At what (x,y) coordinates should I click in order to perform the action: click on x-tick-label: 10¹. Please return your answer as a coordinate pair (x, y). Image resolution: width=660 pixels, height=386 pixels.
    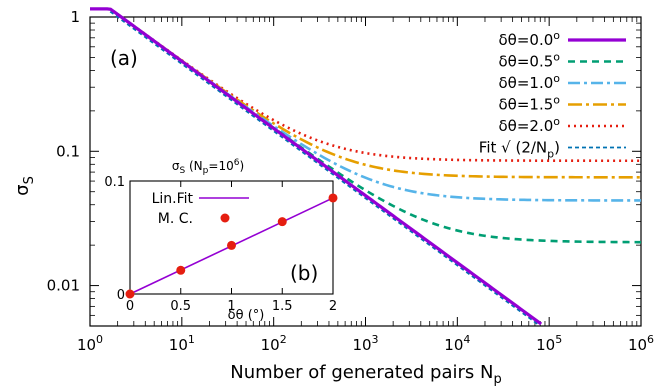
    Looking at the image, I should click on (182, 343).